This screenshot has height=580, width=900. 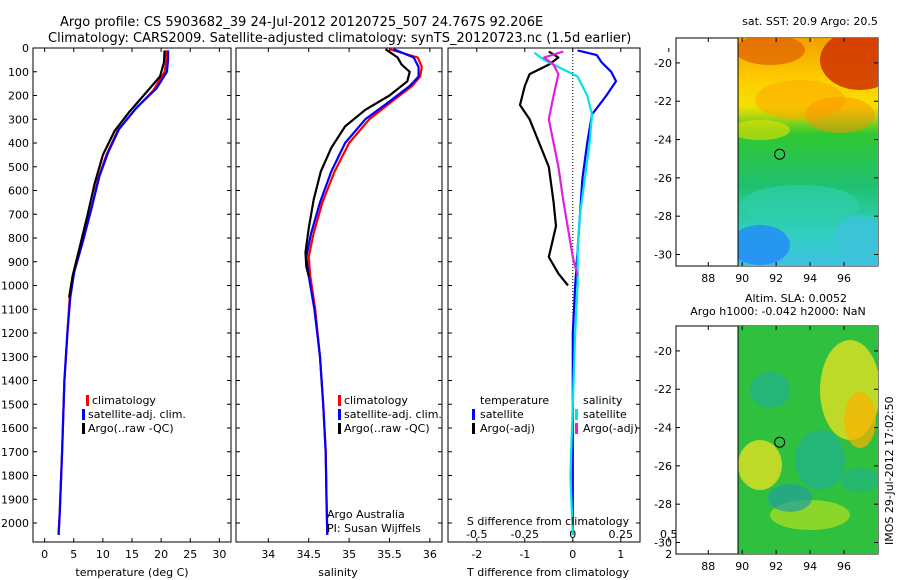 What do you see at coordinates (15, 381) in the screenshot?
I see `y-tick-label: 1400` at bounding box center [15, 381].